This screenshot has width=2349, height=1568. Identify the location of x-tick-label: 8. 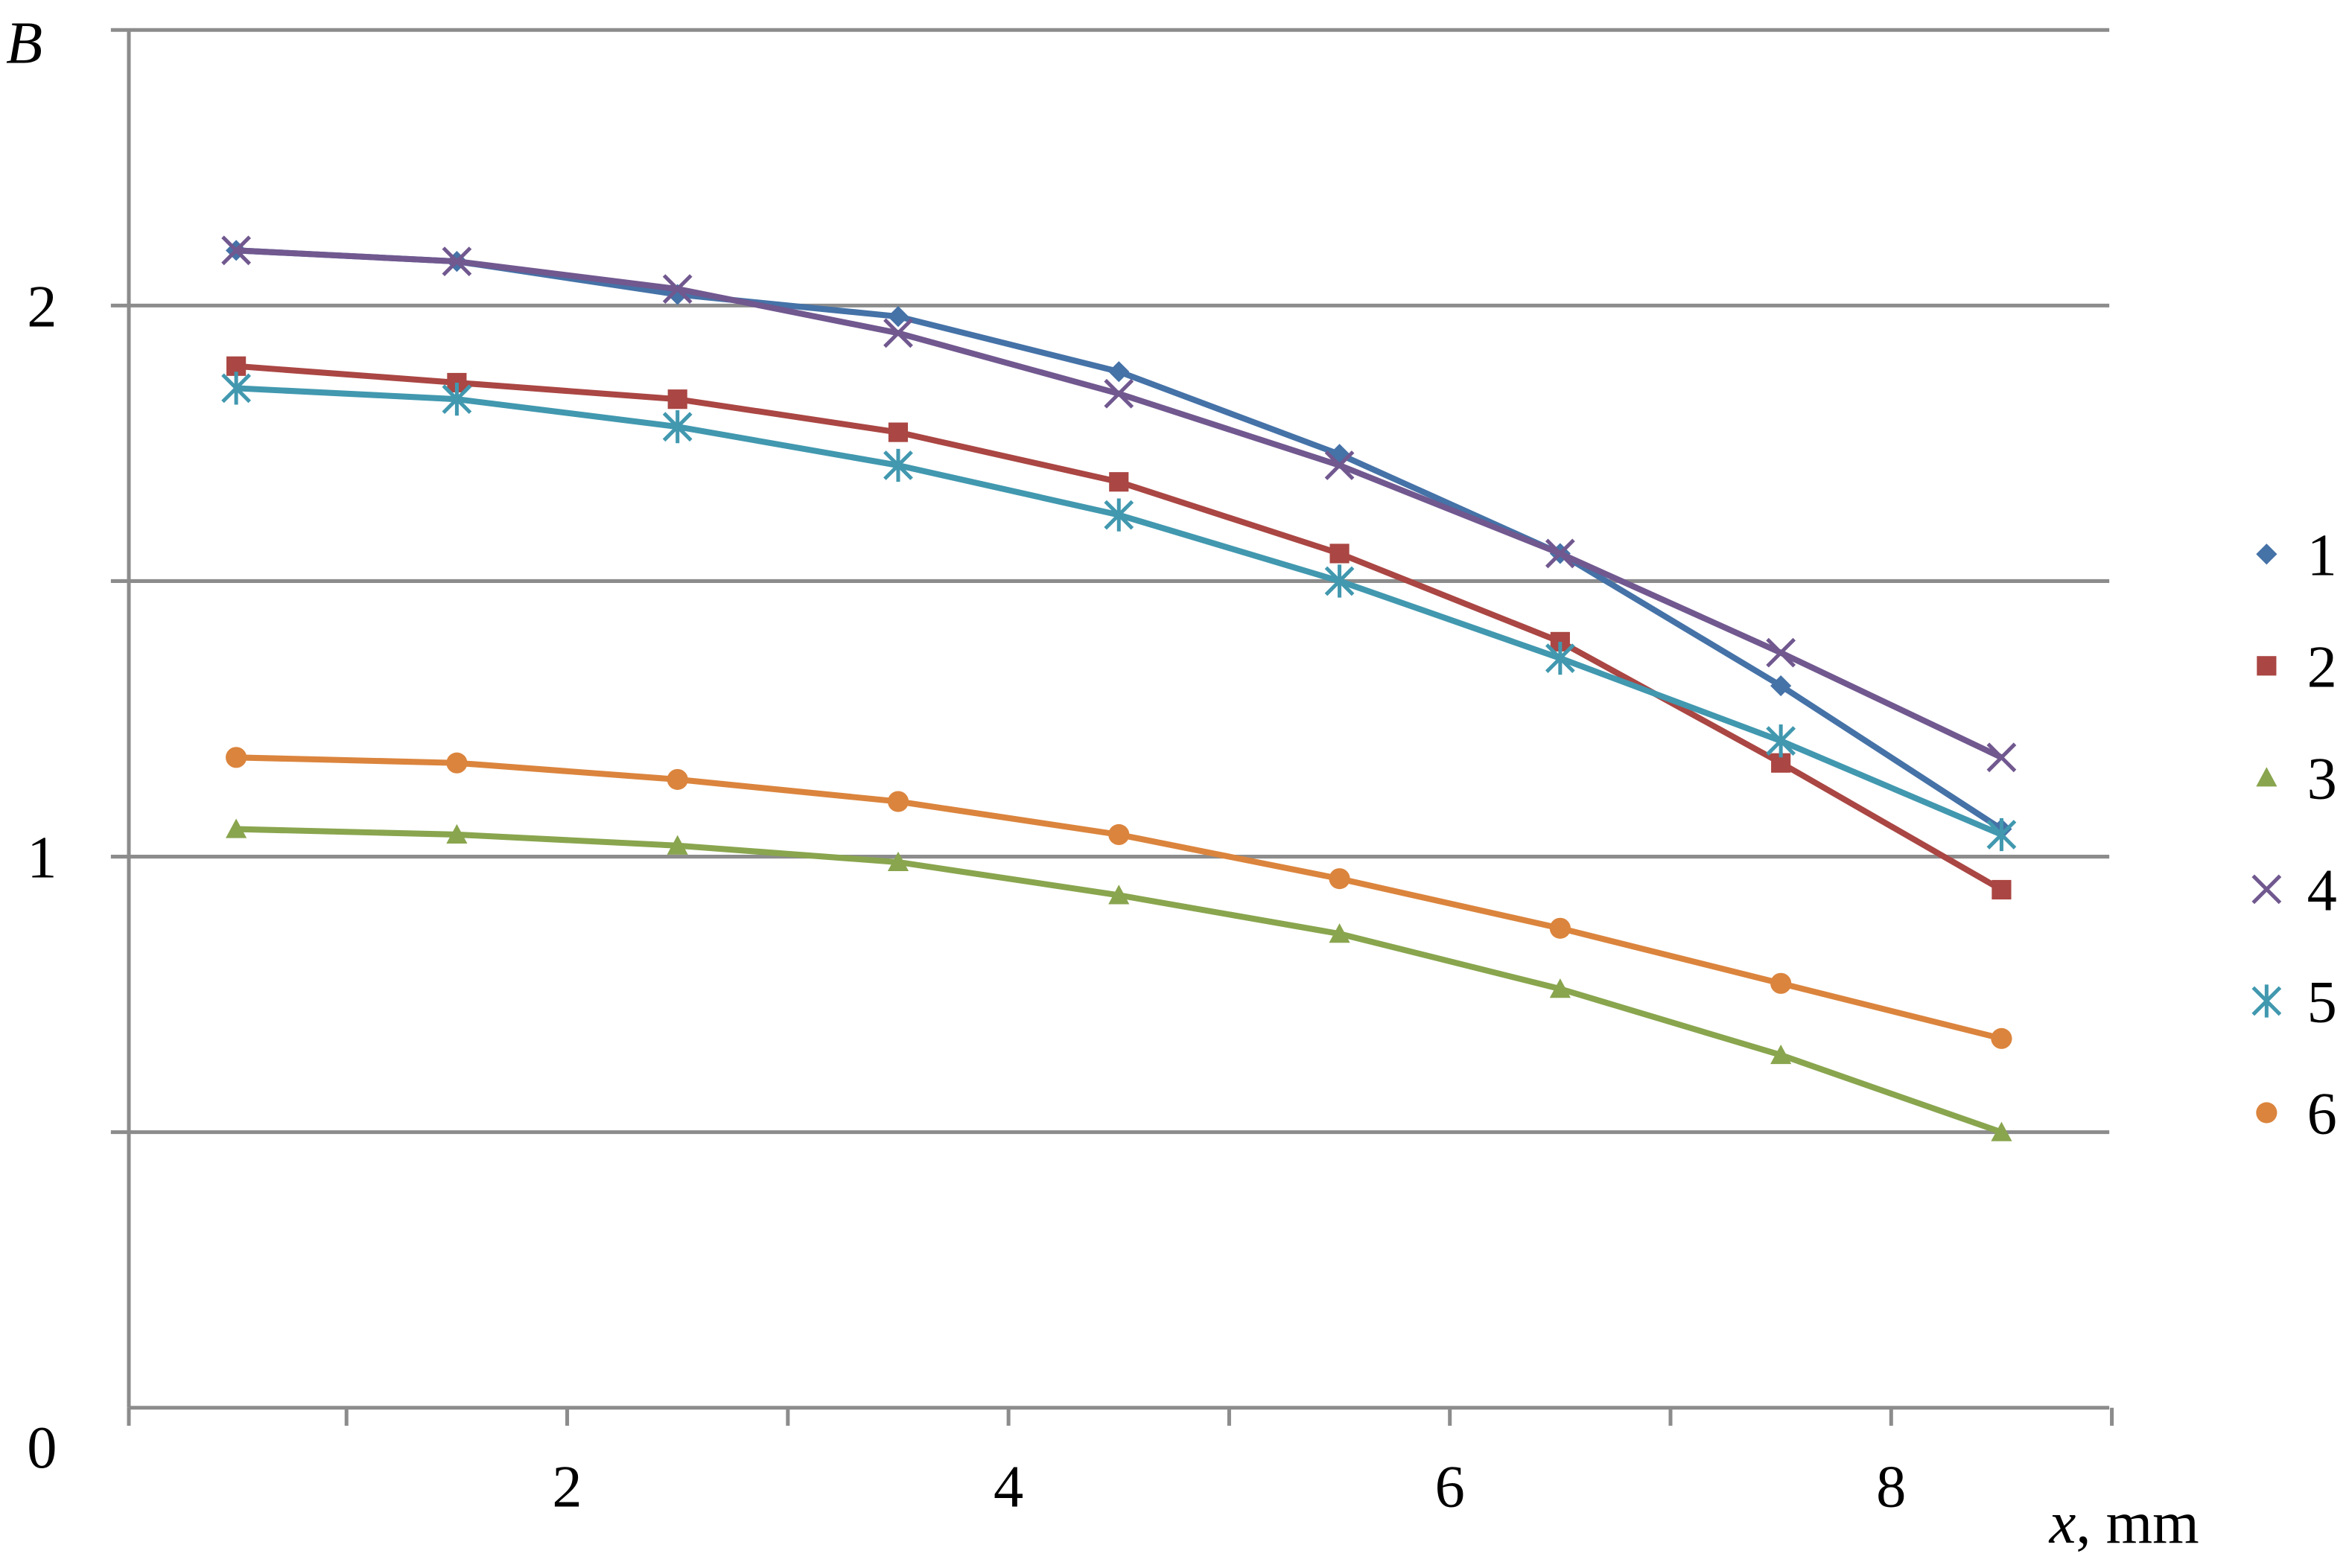
(1891, 1487).